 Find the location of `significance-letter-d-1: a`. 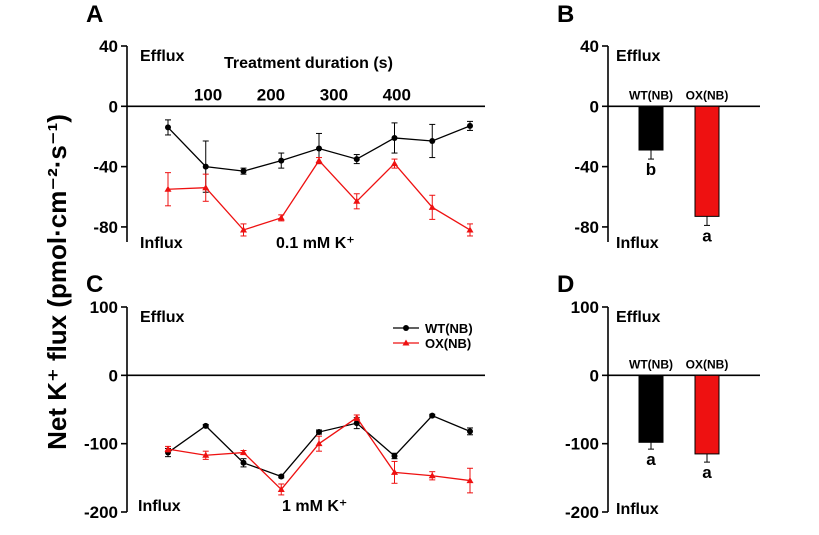

significance-letter-d-1: a is located at coordinates (707, 472).